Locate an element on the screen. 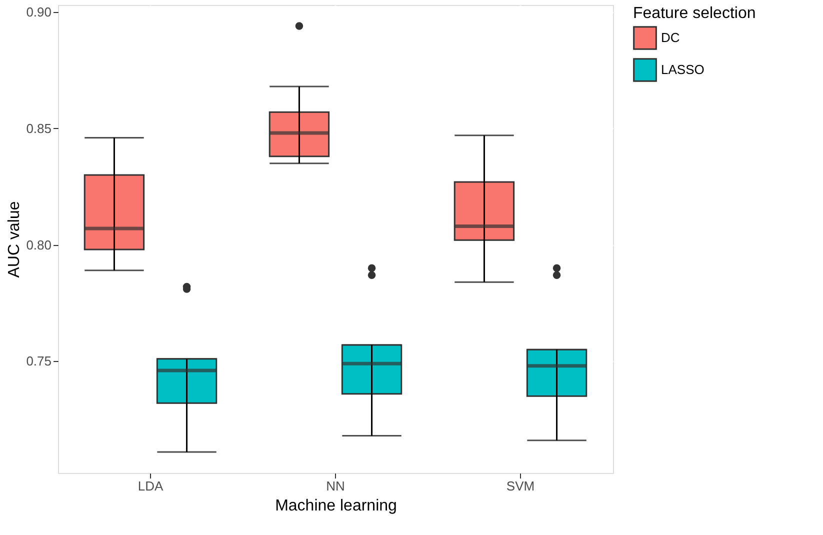  y-tick-label: 0.80 is located at coordinates (39, 244).